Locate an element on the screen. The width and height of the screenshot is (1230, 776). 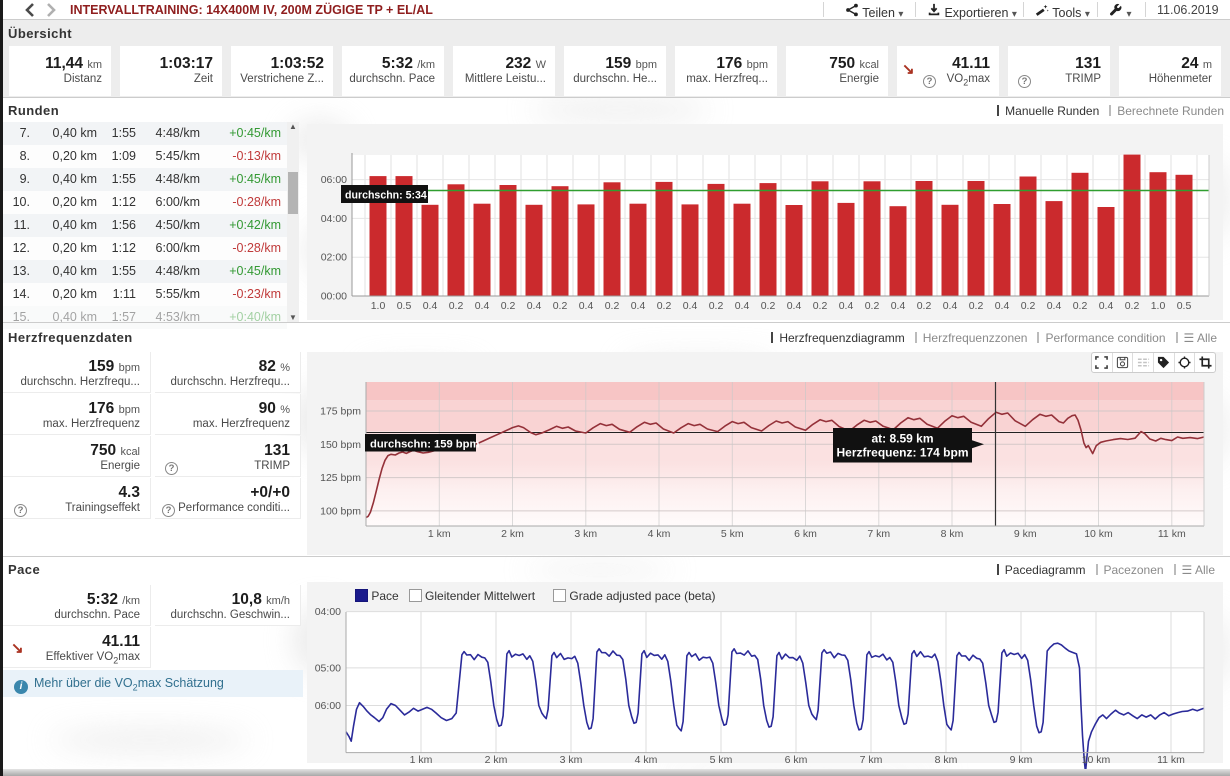
svg-text: durchschn: 159 bpm is located at coordinates (424, 445).